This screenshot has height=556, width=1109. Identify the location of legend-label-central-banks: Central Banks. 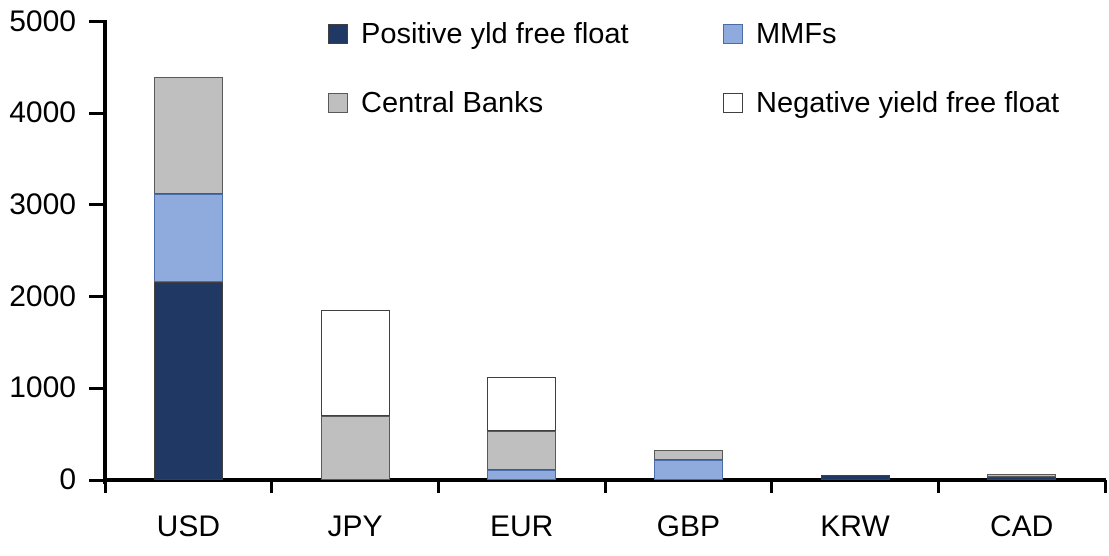
(452, 102).